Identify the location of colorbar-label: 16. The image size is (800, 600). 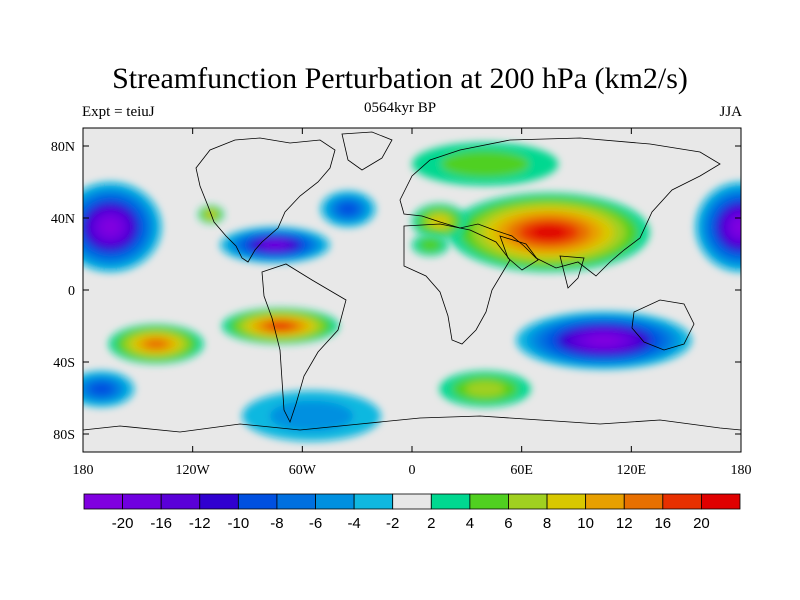
(662, 523).